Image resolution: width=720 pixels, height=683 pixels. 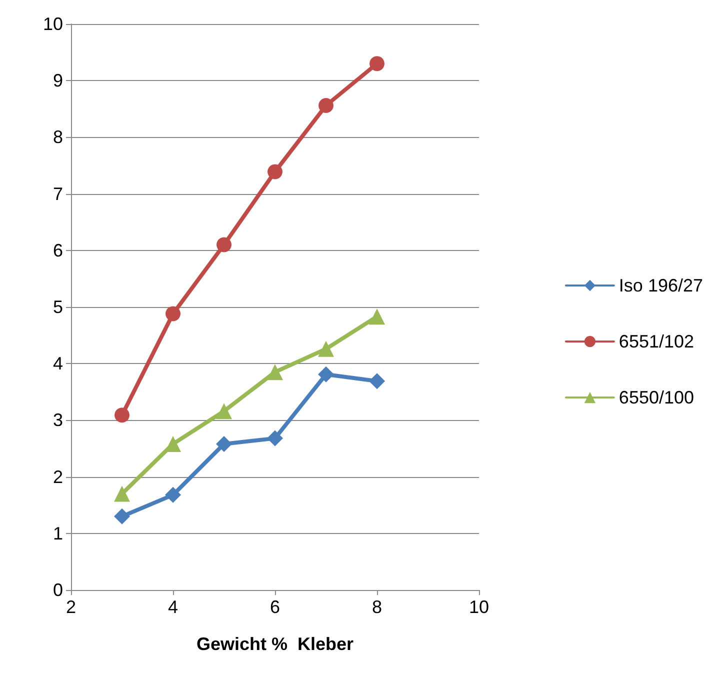 I want to click on y-tick-label: 4, so click(x=57, y=364).